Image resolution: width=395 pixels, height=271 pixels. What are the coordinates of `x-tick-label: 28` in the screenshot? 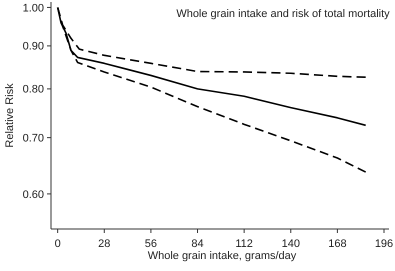 It's located at (104, 244).